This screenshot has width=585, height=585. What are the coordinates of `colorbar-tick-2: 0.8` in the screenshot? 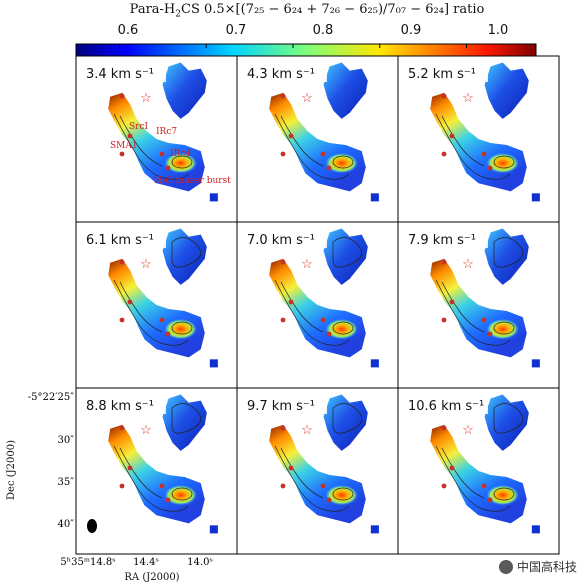 It's located at (323, 30).